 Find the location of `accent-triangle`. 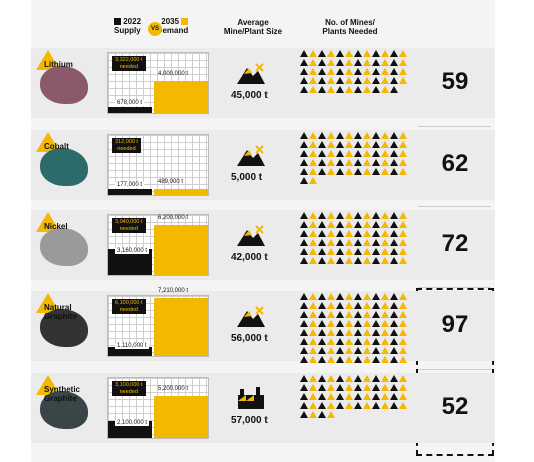

accent-triangle is located at coordinates (48, 60).